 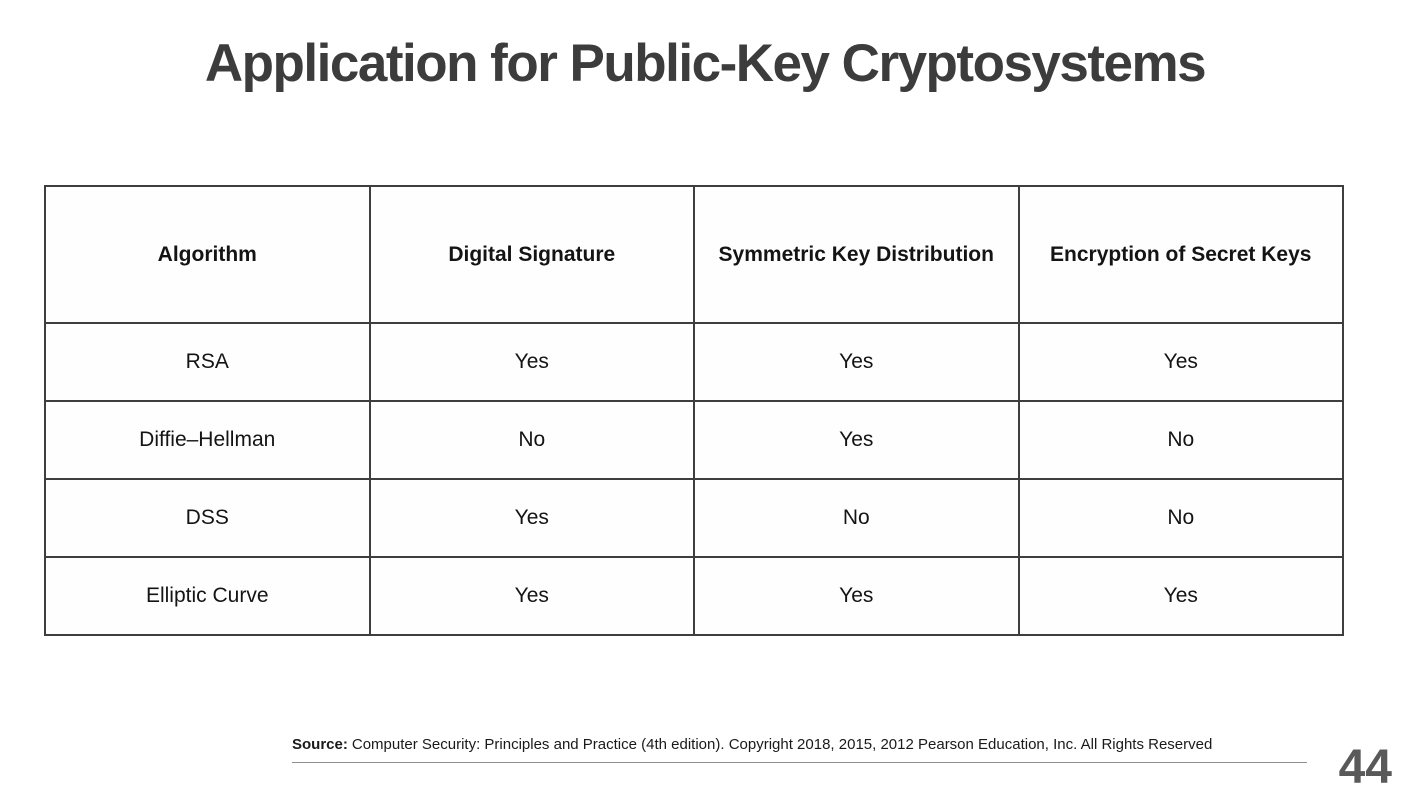 I want to click on column-header-algorithm: Algorithm, so click(x=207, y=254).